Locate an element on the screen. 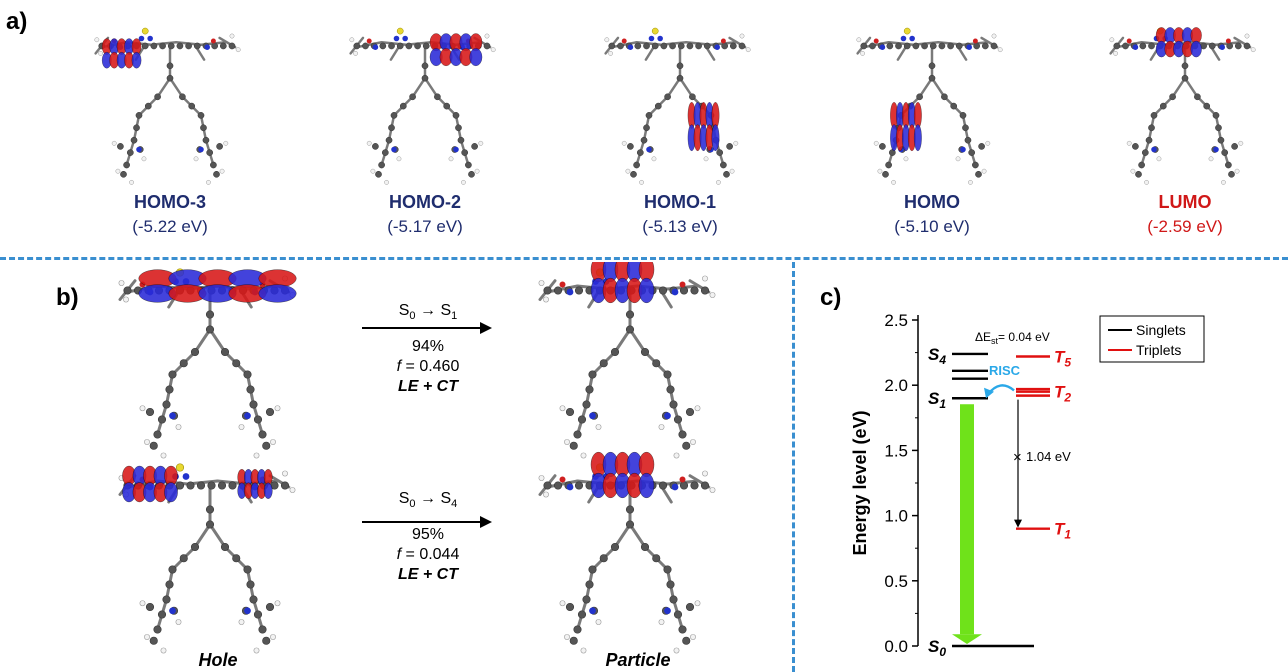 The image size is (1288, 672). orbital-energy: (-2.59 eV) is located at coordinates (1185, 226).